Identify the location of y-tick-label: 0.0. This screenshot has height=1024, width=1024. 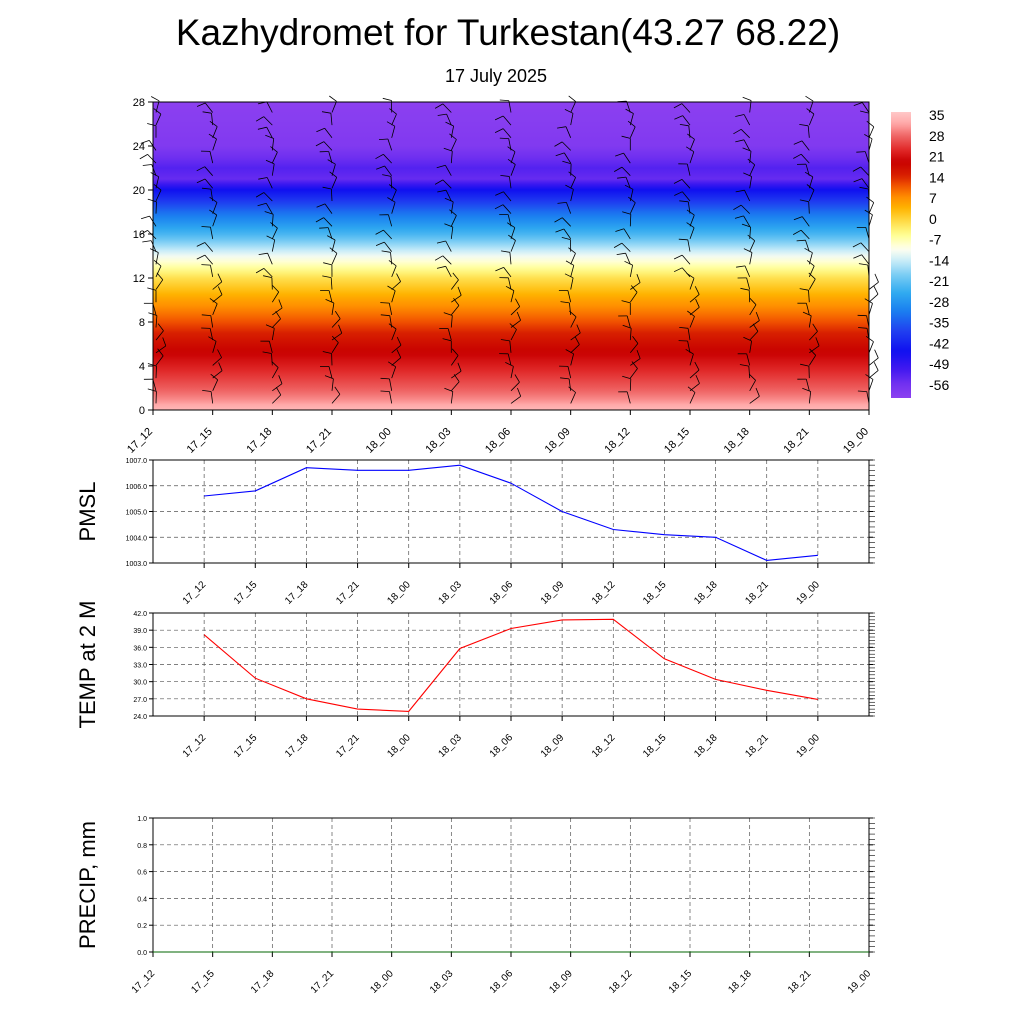
(142, 953).